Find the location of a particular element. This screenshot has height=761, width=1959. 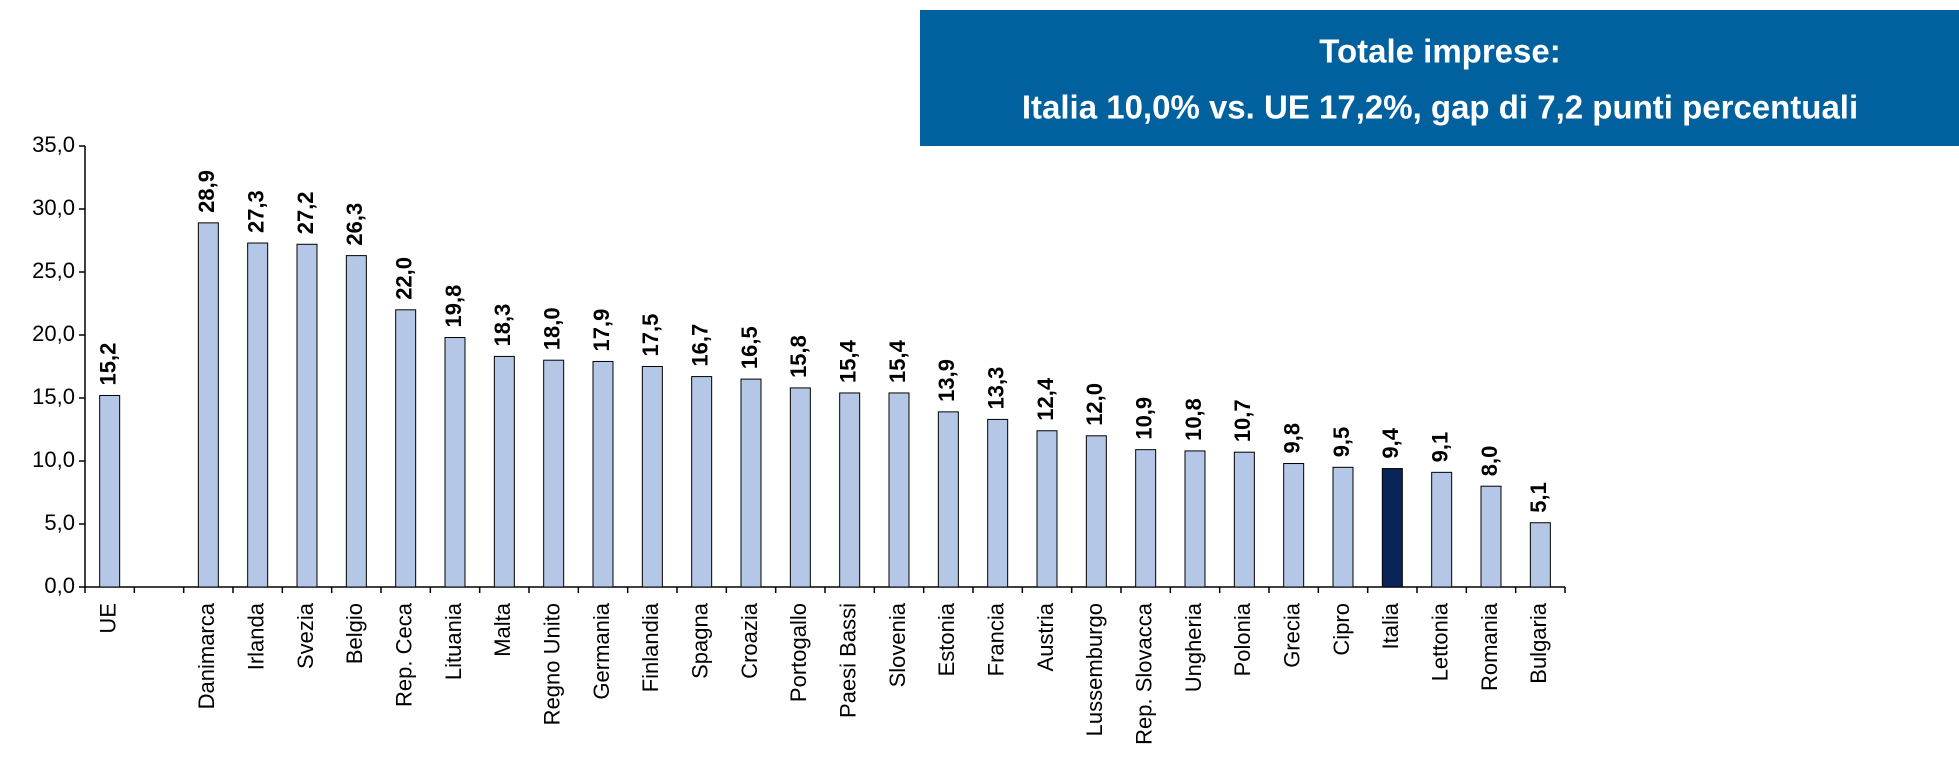

data-label: 16,5 is located at coordinates (749, 347).